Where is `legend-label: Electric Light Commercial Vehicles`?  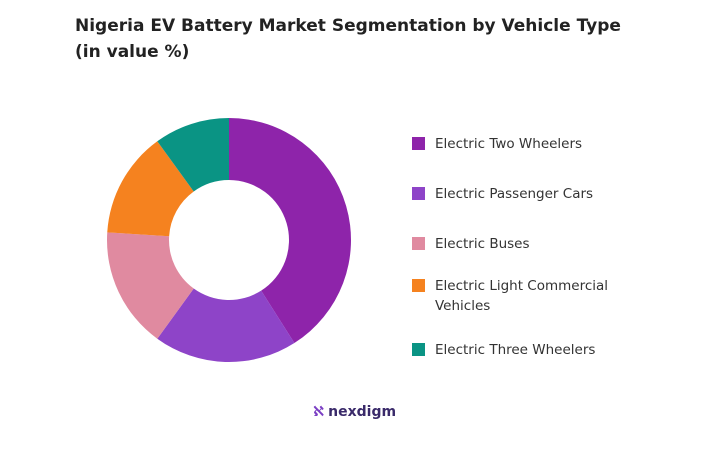
legend-label: Electric Light Commercial Vehicles is located at coordinates (522, 296).